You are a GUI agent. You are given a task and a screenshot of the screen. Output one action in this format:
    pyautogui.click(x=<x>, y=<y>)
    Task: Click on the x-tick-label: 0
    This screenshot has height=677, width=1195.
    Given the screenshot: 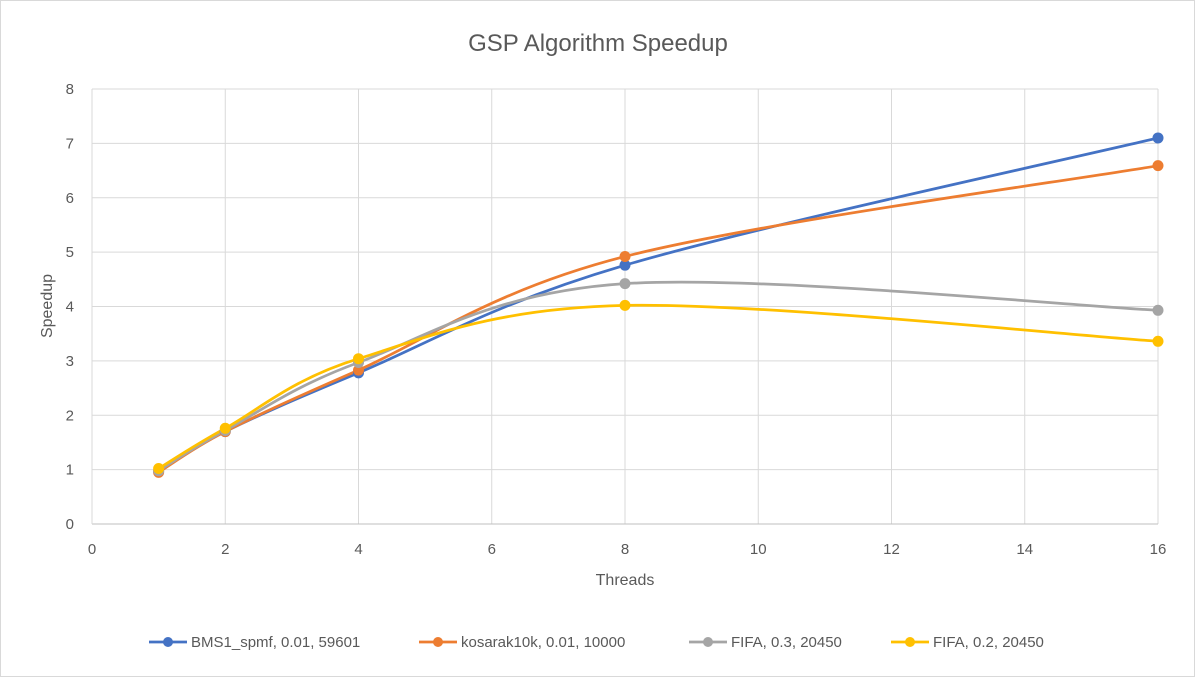 What is the action you would take?
    pyautogui.click(x=92, y=549)
    